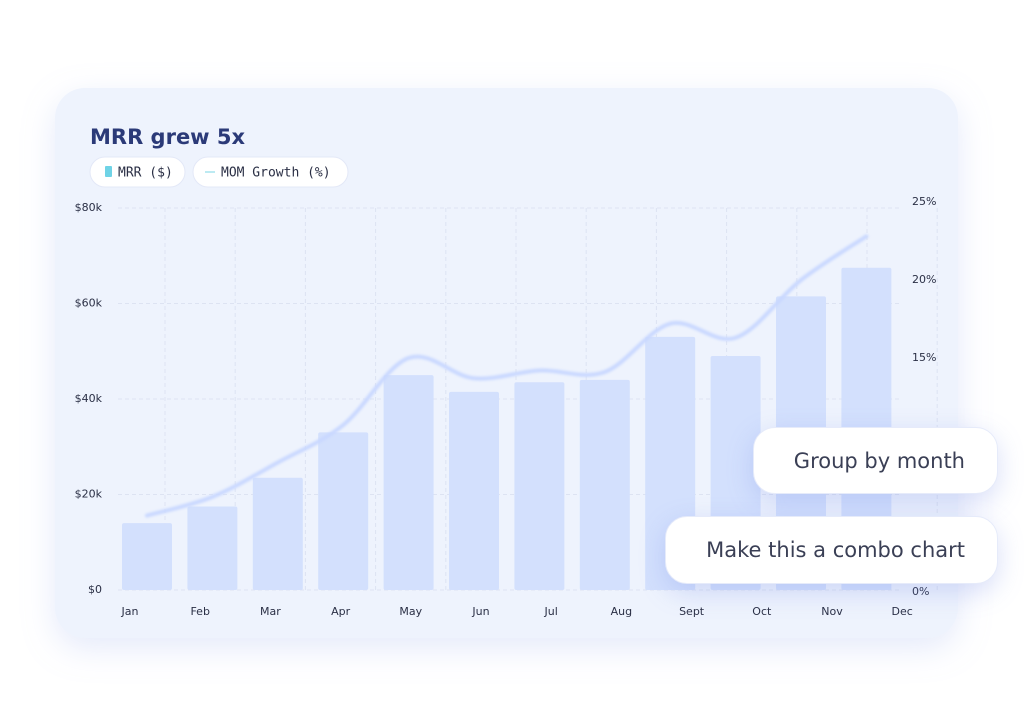  What do you see at coordinates (480, 611) in the screenshot?
I see `x-tick-label: Jun` at bounding box center [480, 611].